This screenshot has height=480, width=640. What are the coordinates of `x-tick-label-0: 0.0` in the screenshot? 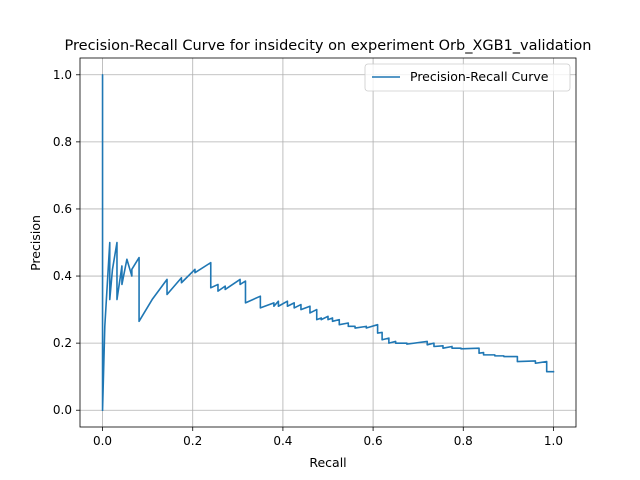 It's located at (102, 441).